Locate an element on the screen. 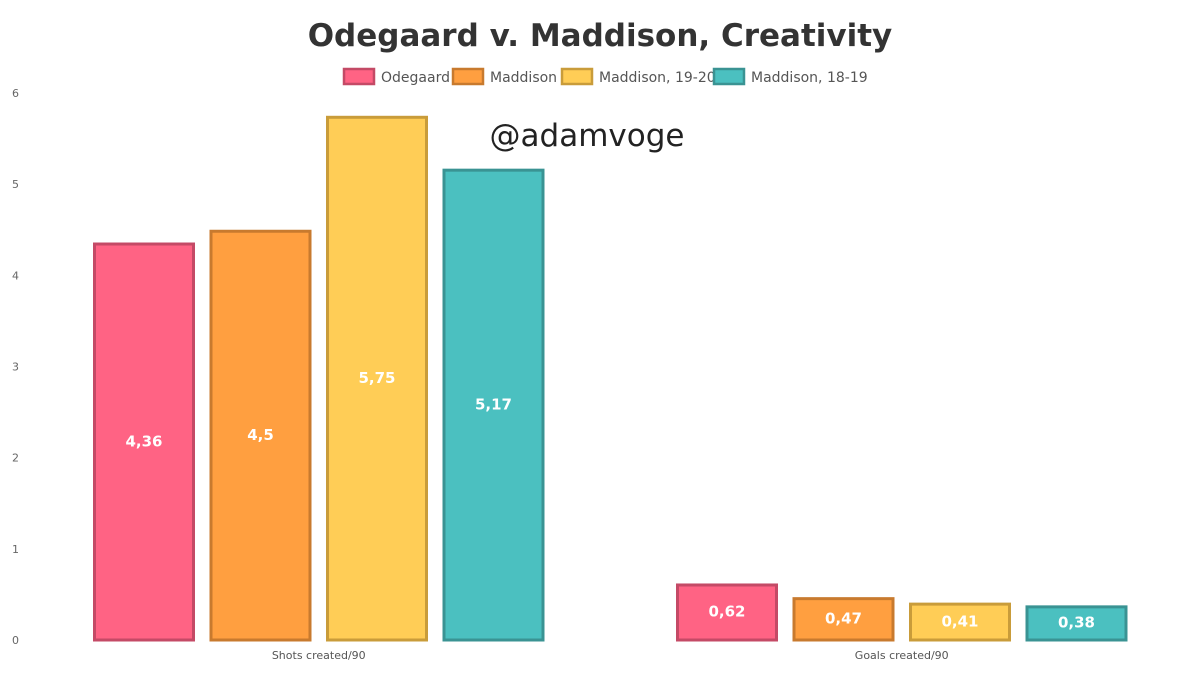  y-tick-label: 1 is located at coordinates (15, 549).